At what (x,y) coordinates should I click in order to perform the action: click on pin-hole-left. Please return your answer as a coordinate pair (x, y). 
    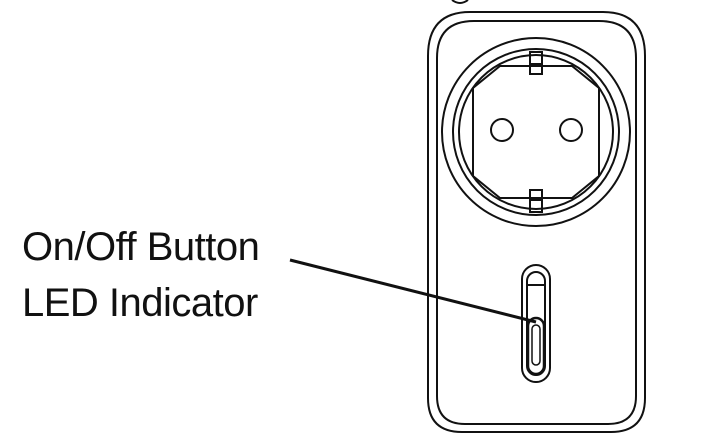
    Looking at the image, I should click on (502, 130).